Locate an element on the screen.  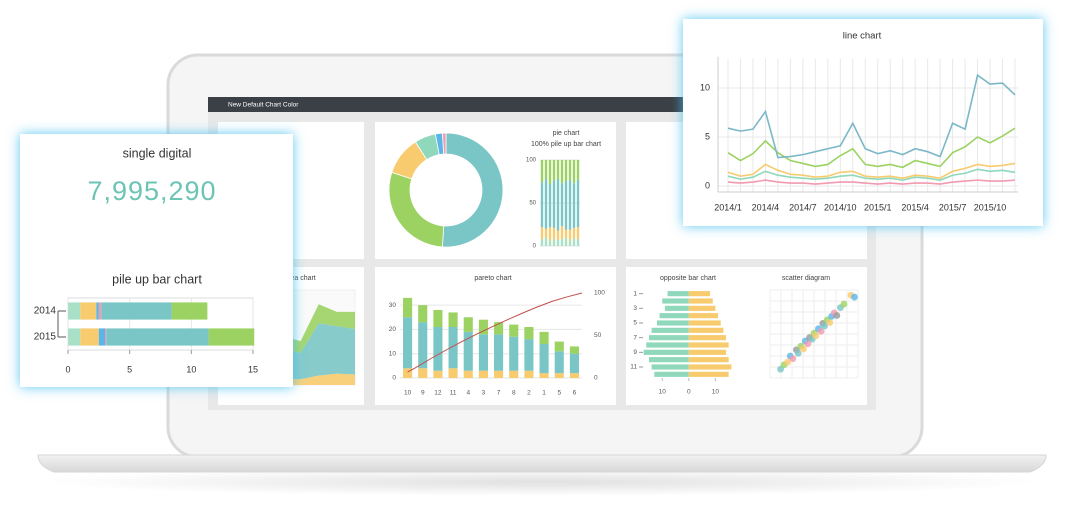
y2-tick-label: 100 is located at coordinates (599, 293).